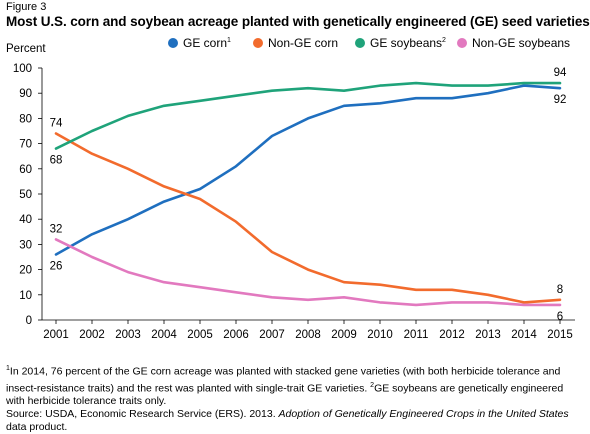 This screenshot has height=434, width=590. What do you see at coordinates (56, 161) in the screenshot?
I see `data-label: 68` at bounding box center [56, 161].